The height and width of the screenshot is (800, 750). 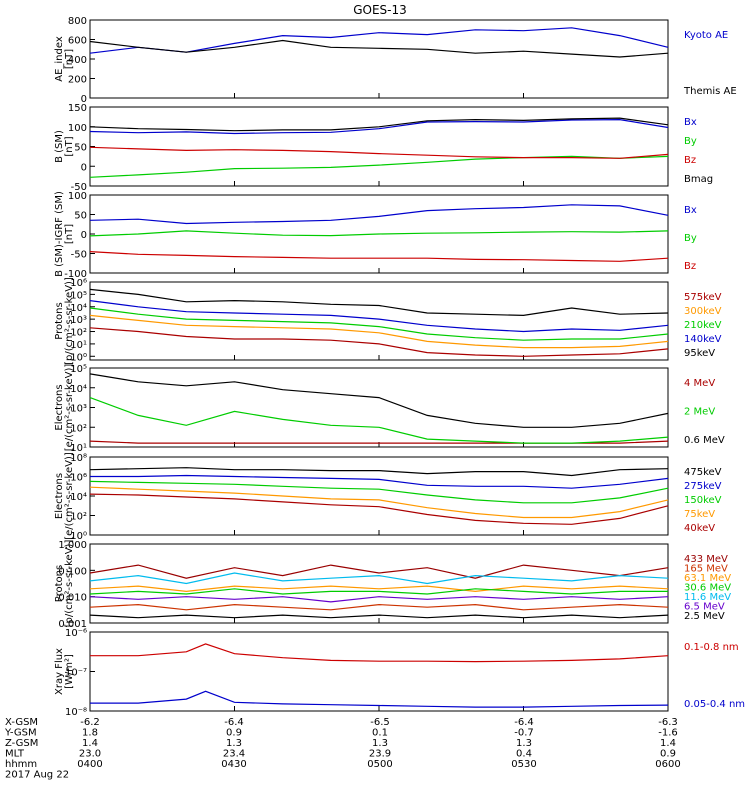 What do you see at coordinates (59, 146) in the screenshot?
I see `y-axis-label: B (SM)` at bounding box center [59, 146].